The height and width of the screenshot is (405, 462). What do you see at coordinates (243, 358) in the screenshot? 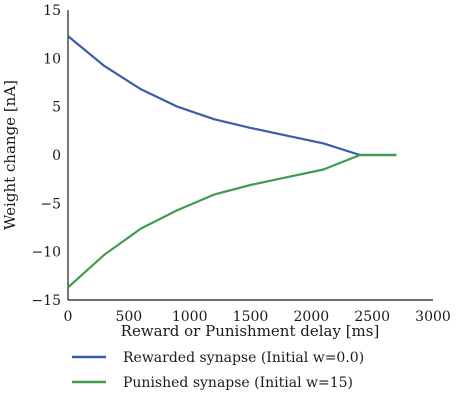
I see `legend-label: Rewarded synapse (Initial w=0.0)` at bounding box center [243, 358].